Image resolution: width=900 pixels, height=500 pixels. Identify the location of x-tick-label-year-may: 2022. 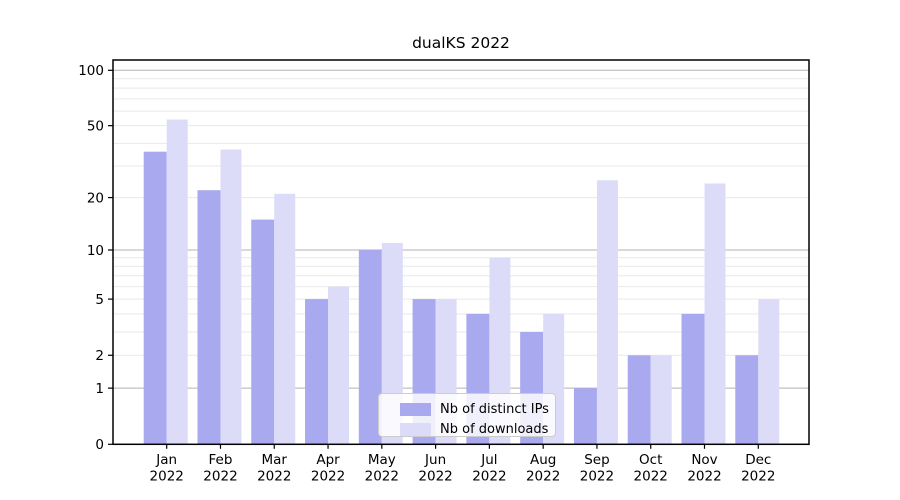
(382, 477).